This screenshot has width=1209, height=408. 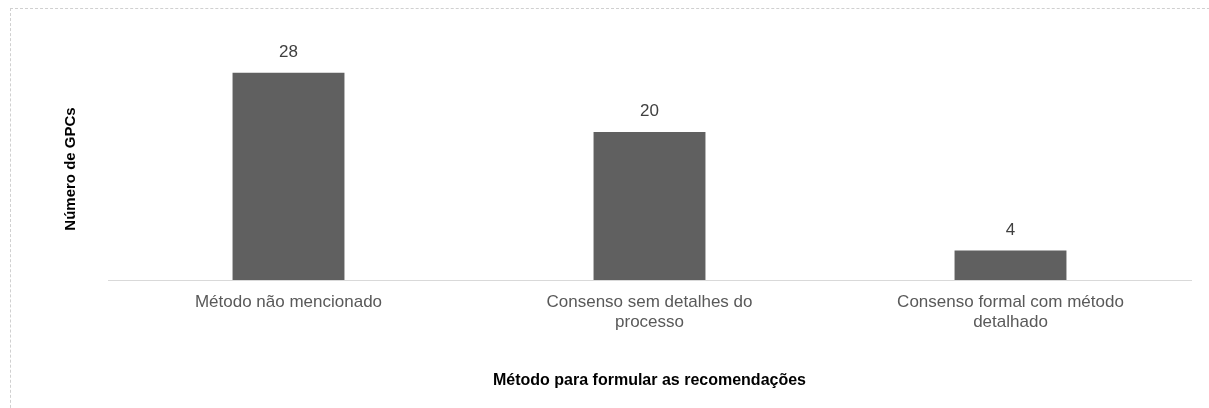 I want to click on data-label: 20, so click(x=649, y=111).